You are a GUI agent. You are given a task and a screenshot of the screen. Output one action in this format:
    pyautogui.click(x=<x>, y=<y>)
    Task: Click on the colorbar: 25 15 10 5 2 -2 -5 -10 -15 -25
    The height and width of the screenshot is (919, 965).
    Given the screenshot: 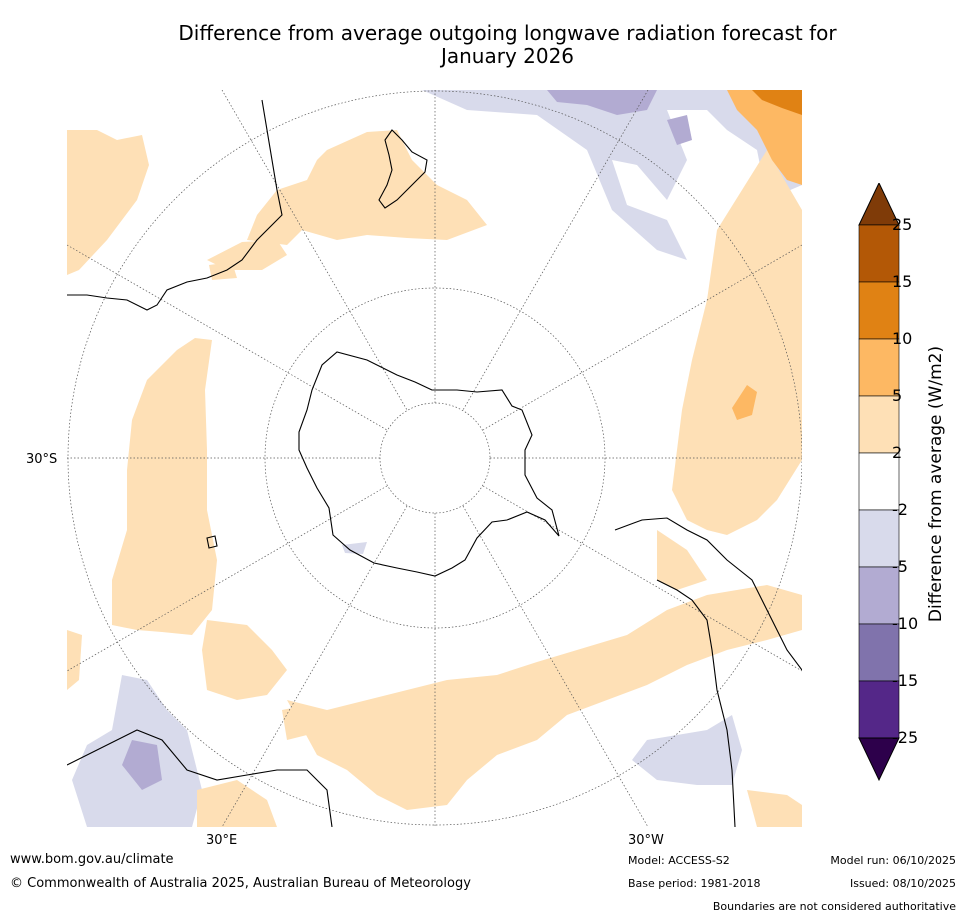 What is the action you would take?
    pyautogui.click(x=888, y=482)
    